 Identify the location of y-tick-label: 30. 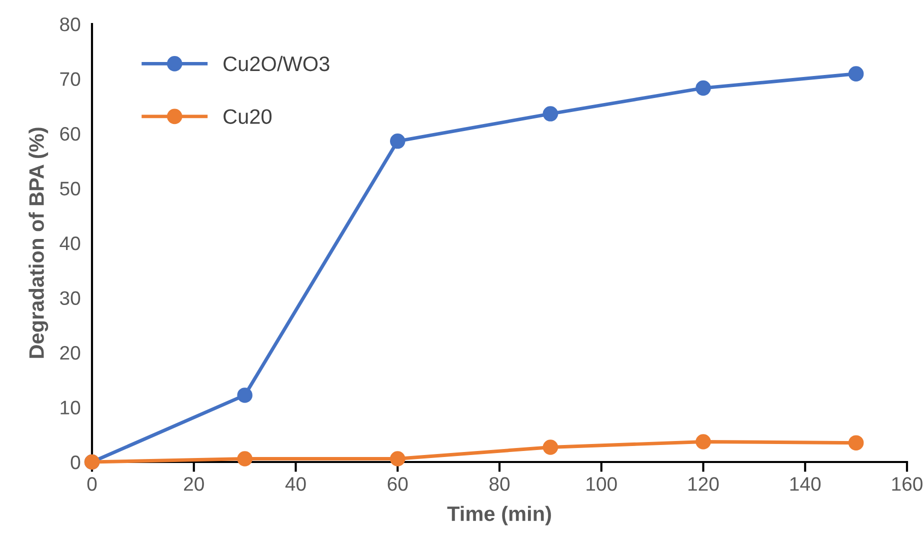
(70, 298).